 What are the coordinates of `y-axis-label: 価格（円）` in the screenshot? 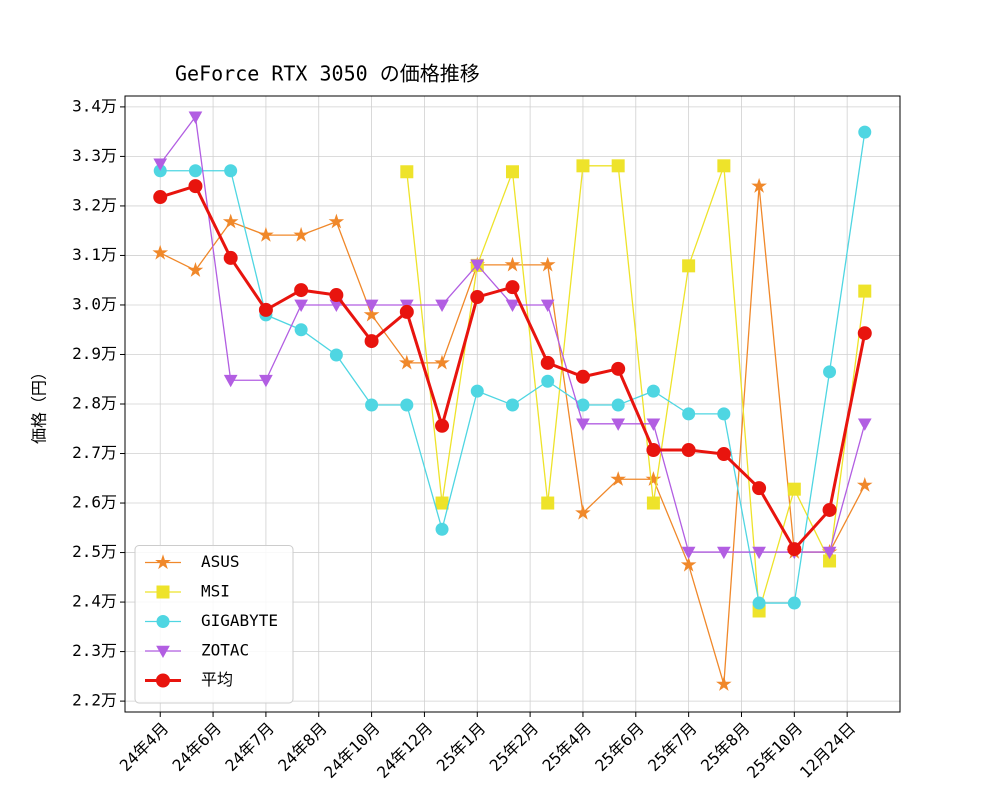 It's located at (39, 404).